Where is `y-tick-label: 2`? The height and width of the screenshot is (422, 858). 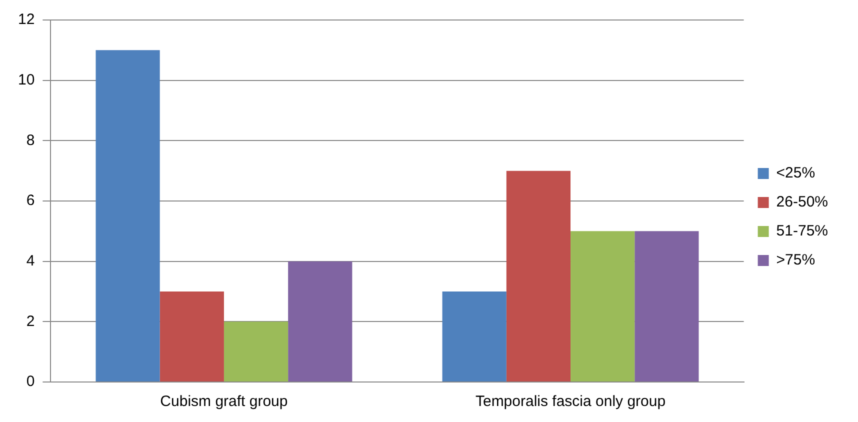 y-tick-label: 2 is located at coordinates (30, 321).